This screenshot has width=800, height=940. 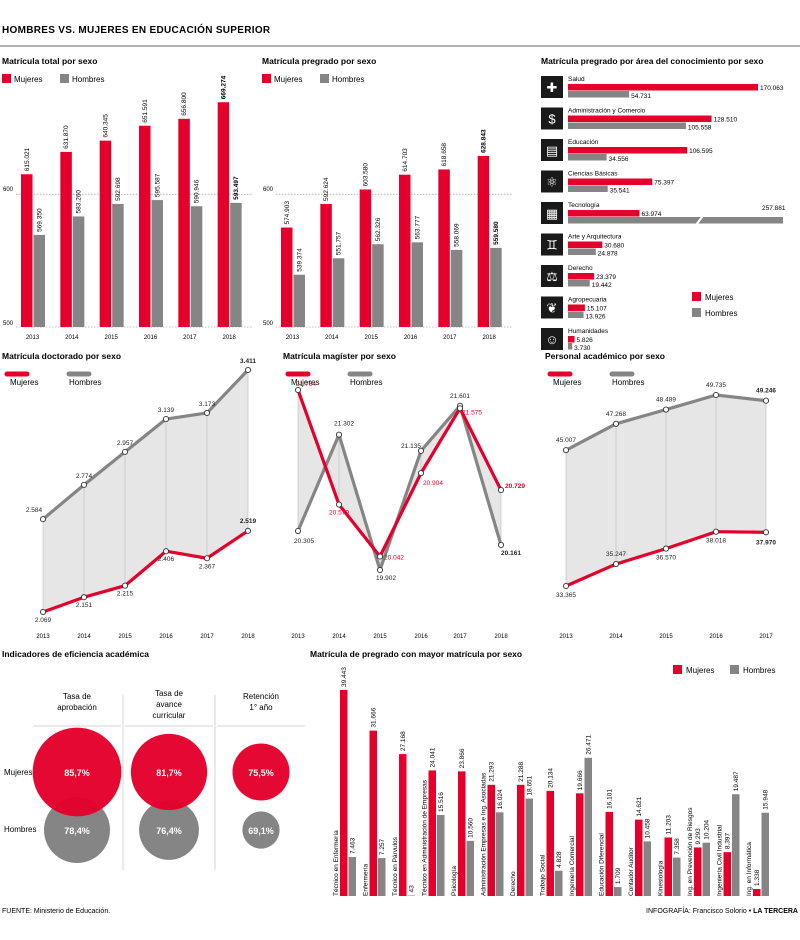 What do you see at coordinates (425, 837) in the screenshot?
I see `career-label: Técnico en Administración de Empresas` at bounding box center [425, 837].